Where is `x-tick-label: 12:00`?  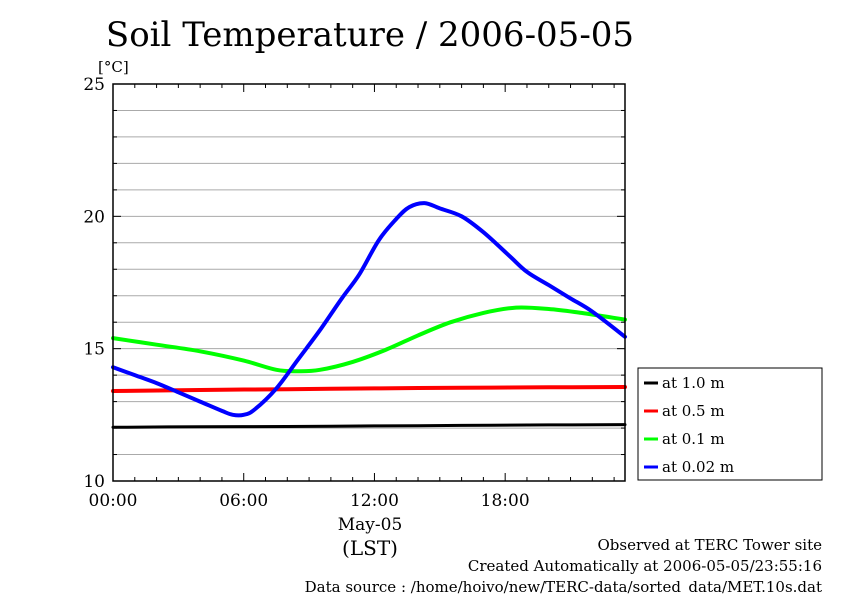 x-tick-label: 12:00 is located at coordinates (374, 501).